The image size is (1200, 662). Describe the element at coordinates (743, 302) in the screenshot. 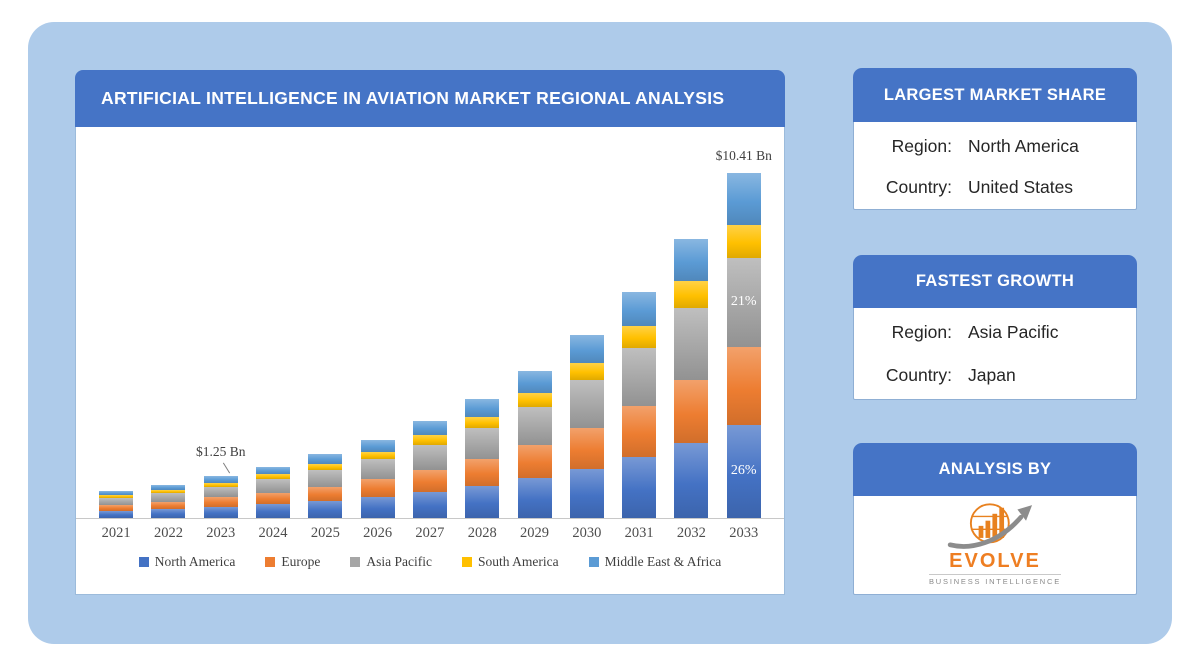

I see `segment-percent-label-asia-pacific: 21%` at that location.